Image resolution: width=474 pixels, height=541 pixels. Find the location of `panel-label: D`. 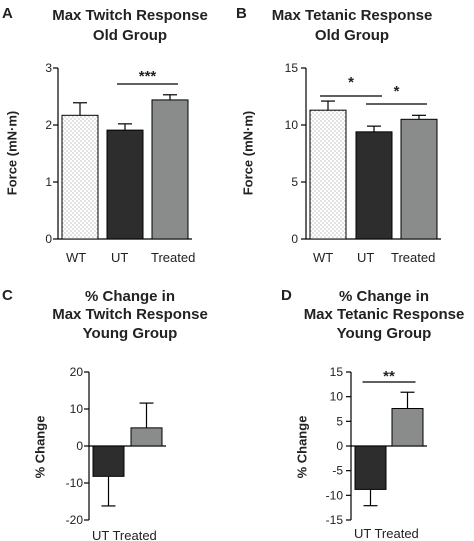

panel-label: D is located at coordinates (286, 295).